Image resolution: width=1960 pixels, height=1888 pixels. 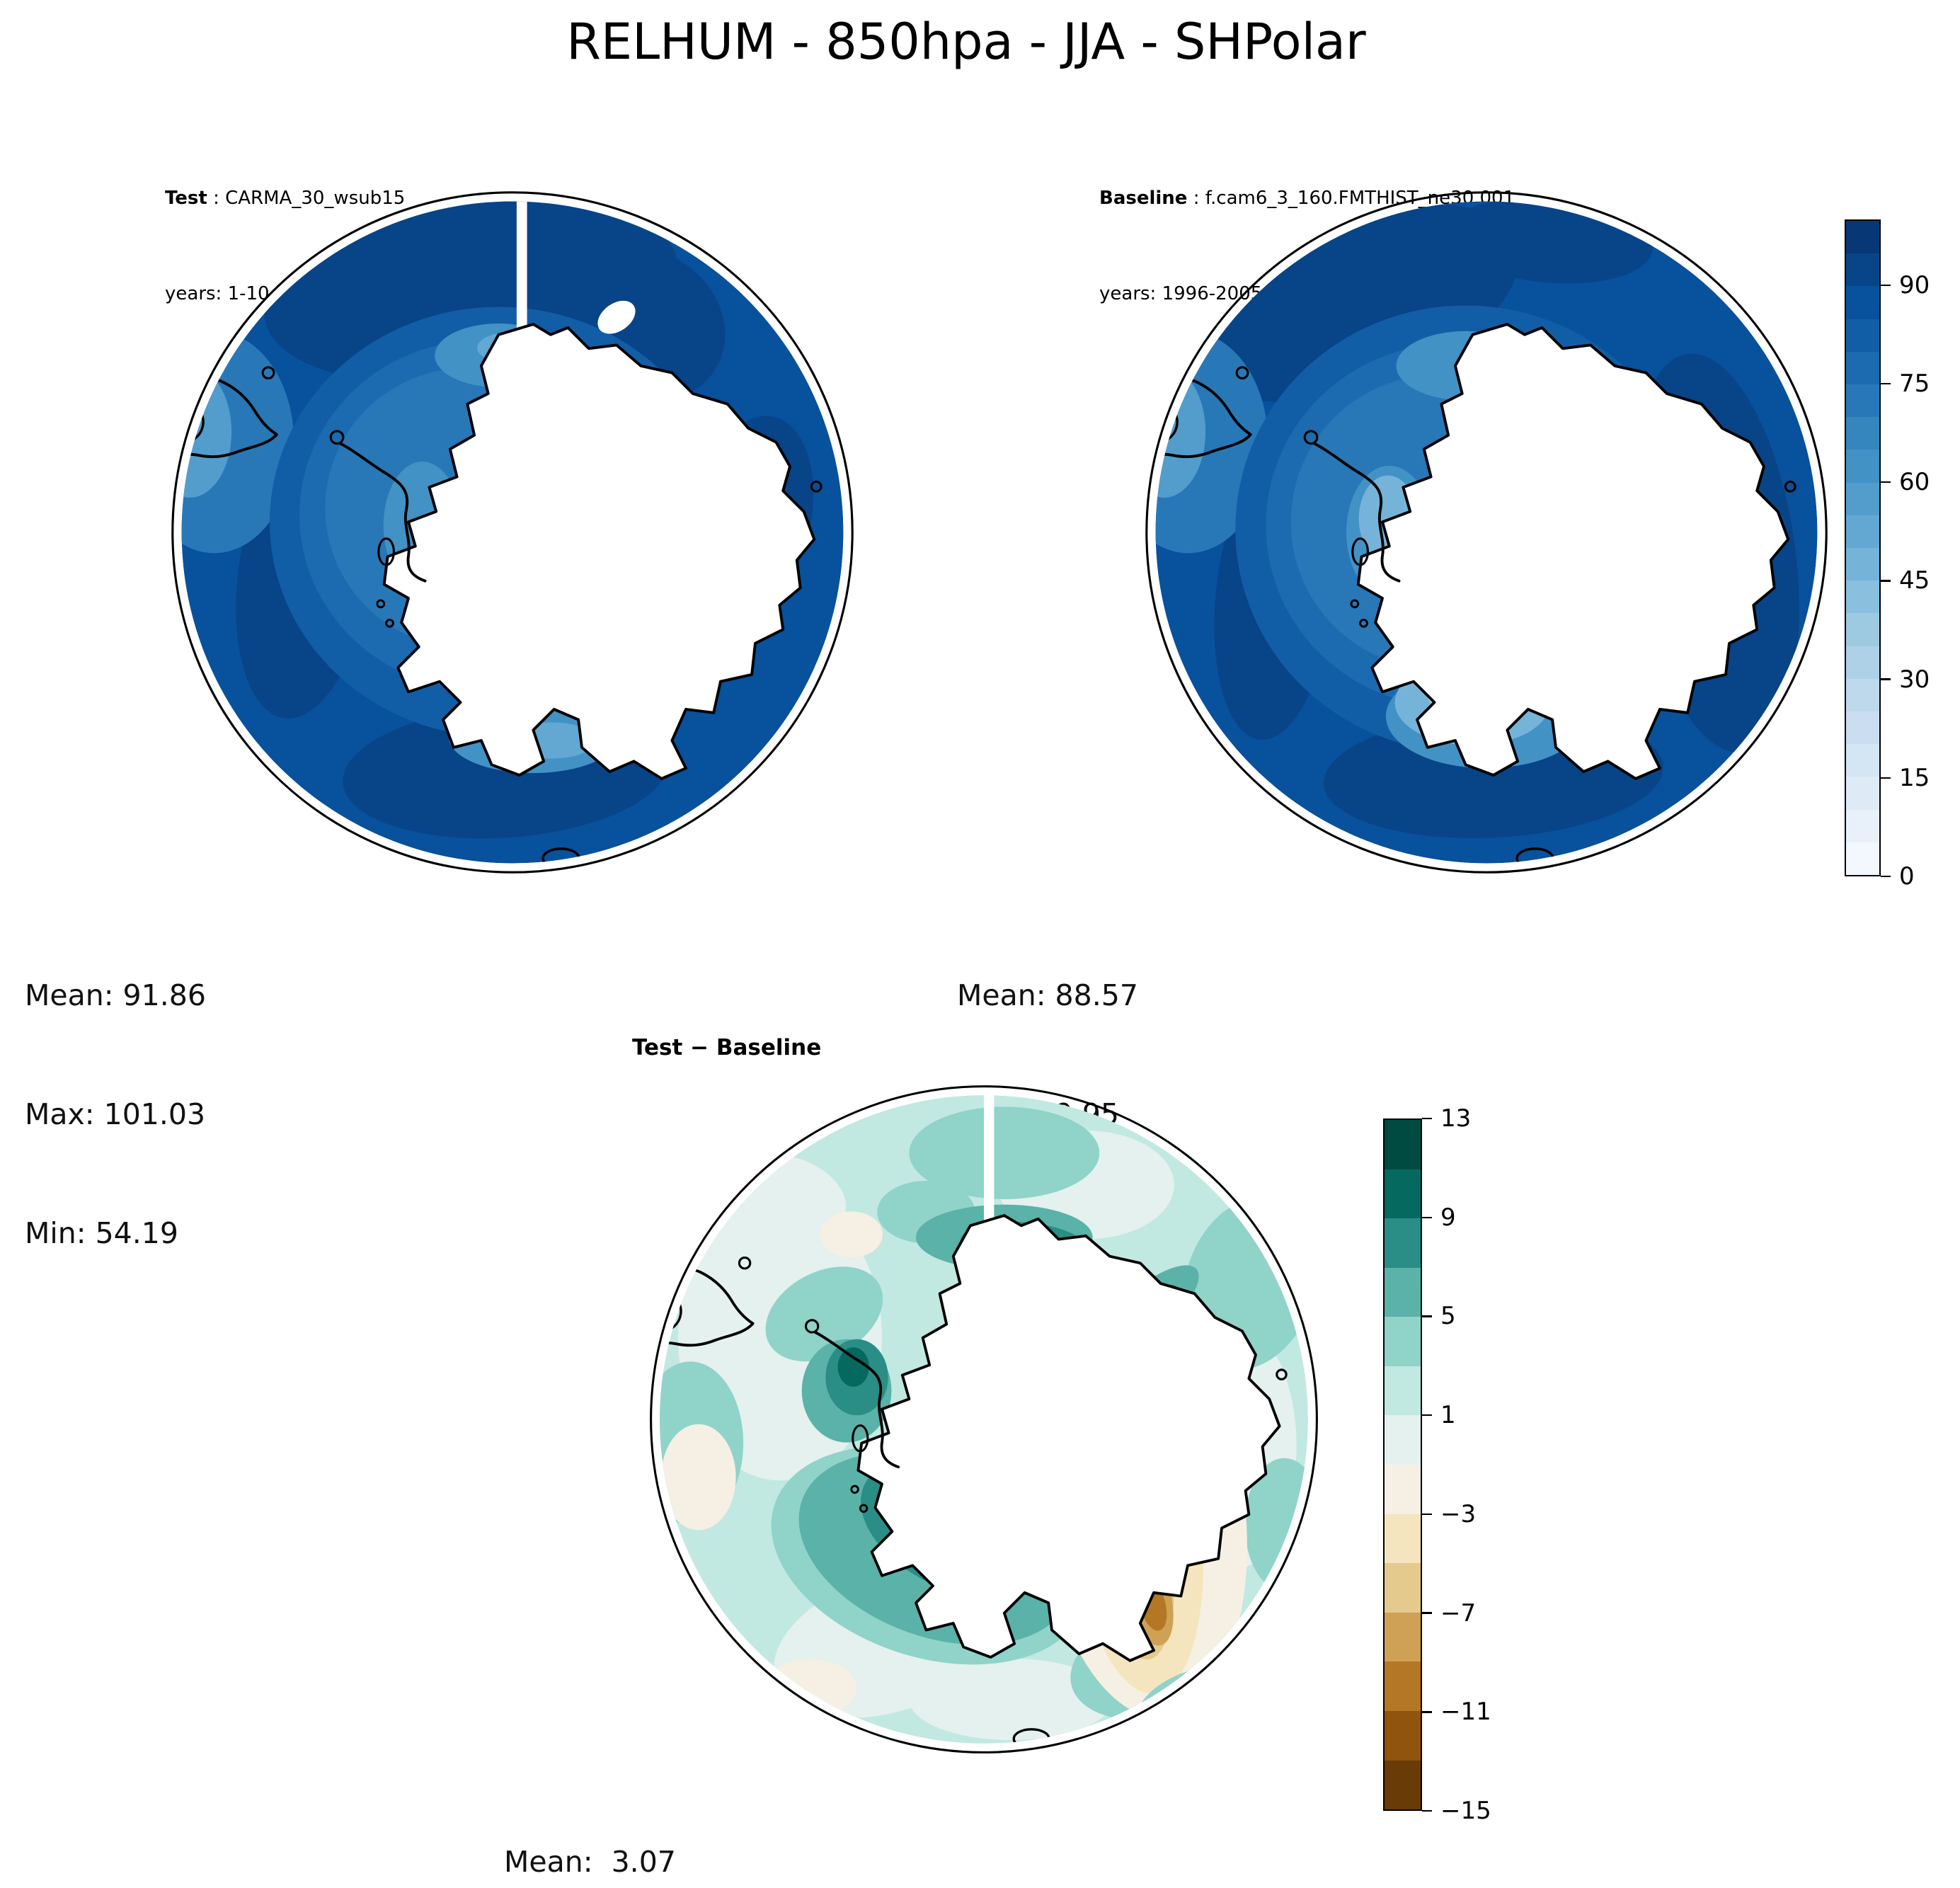 I want to click on test-max: Max: 101.03, so click(x=115, y=1114).